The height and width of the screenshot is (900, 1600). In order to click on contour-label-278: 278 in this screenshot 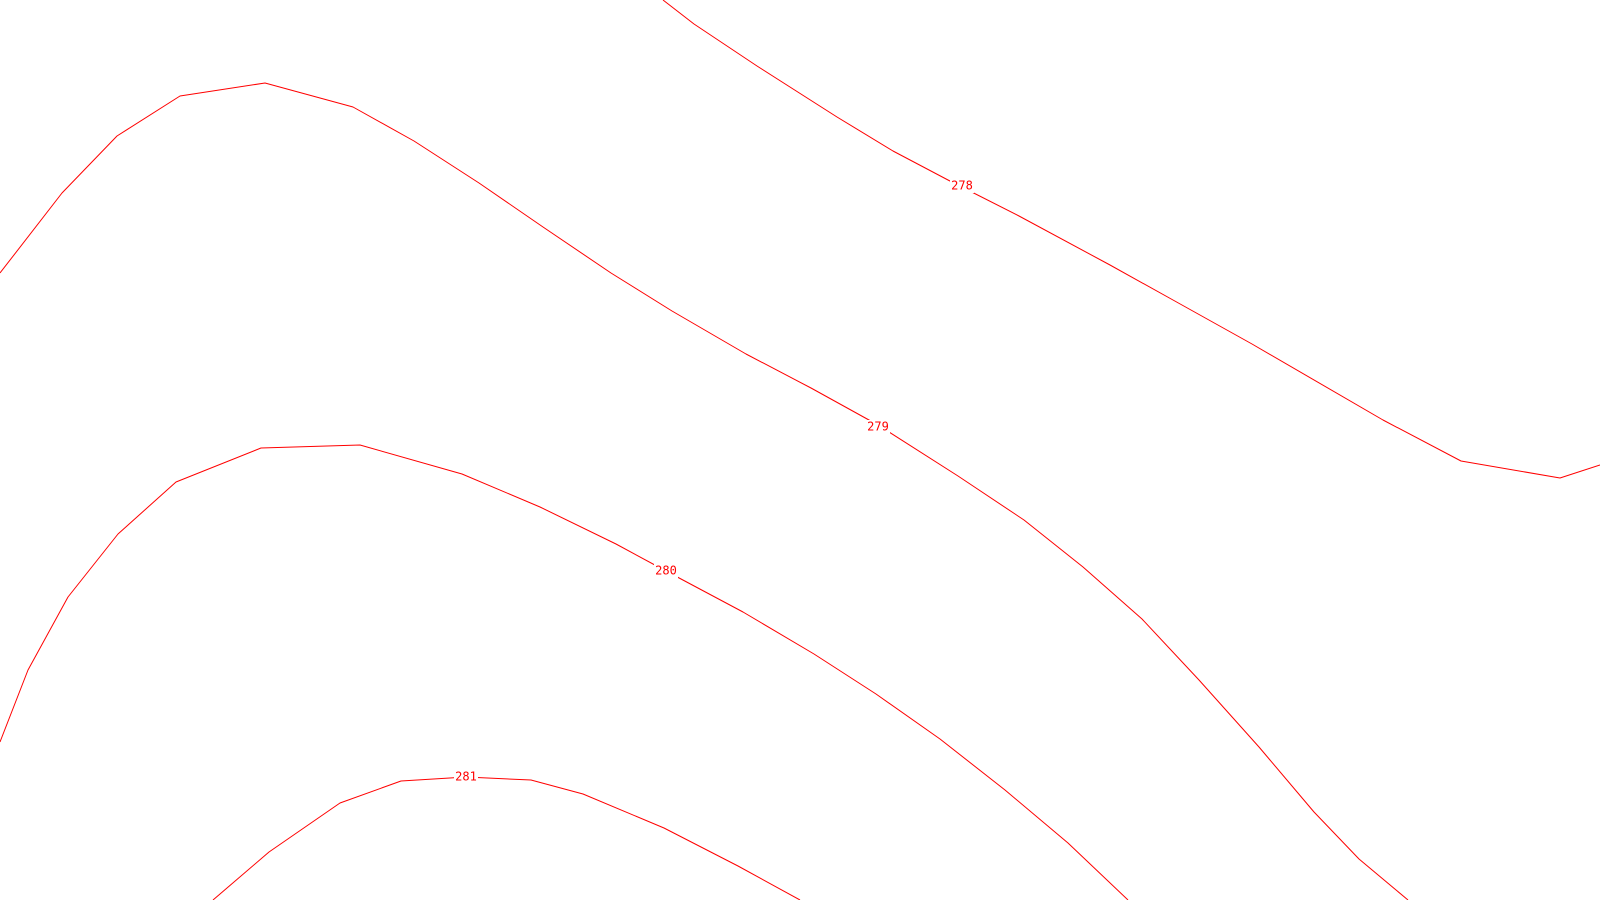, I will do `click(962, 186)`.